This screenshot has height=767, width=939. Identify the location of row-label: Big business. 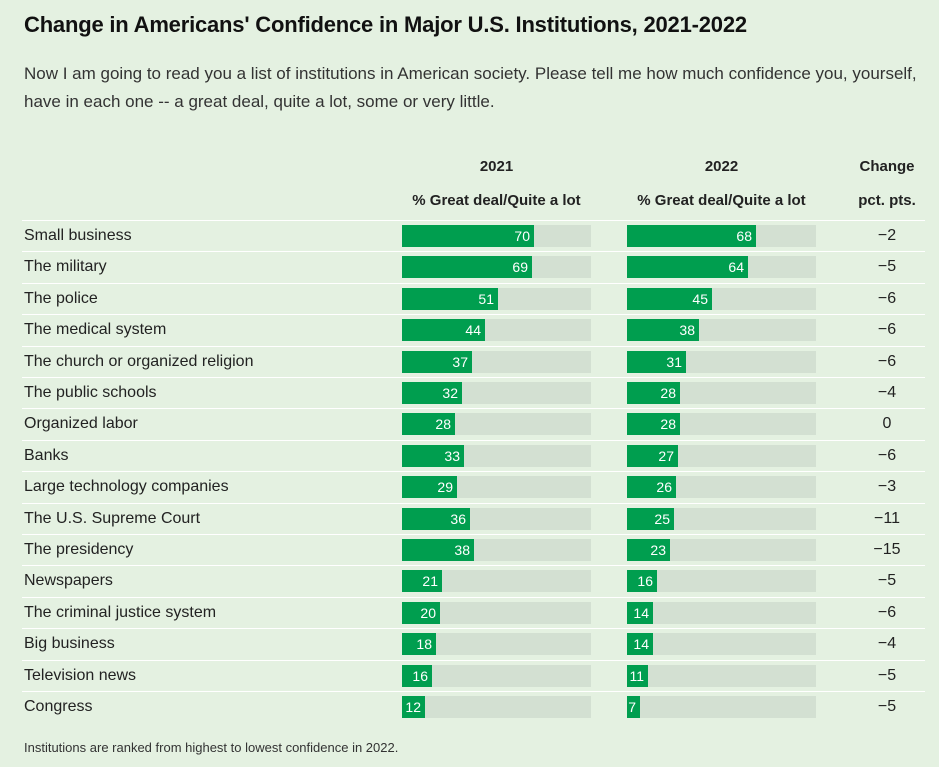
(69, 644).